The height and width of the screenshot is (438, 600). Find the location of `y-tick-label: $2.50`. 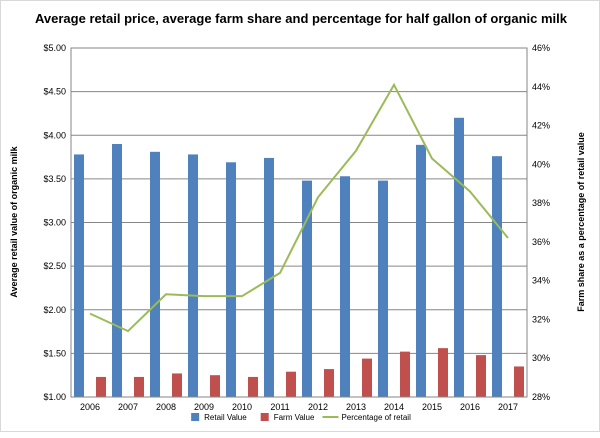

y-tick-label: $2.50 is located at coordinates (54, 266).